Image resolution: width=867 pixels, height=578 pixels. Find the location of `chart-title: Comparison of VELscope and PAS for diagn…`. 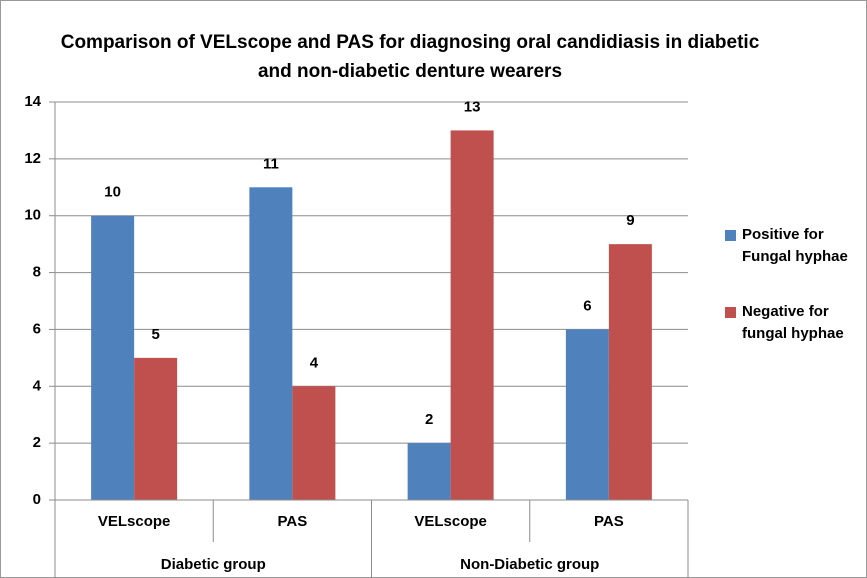

chart-title: Comparison of VELscope and PAS for diagn… is located at coordinates (410, 57).